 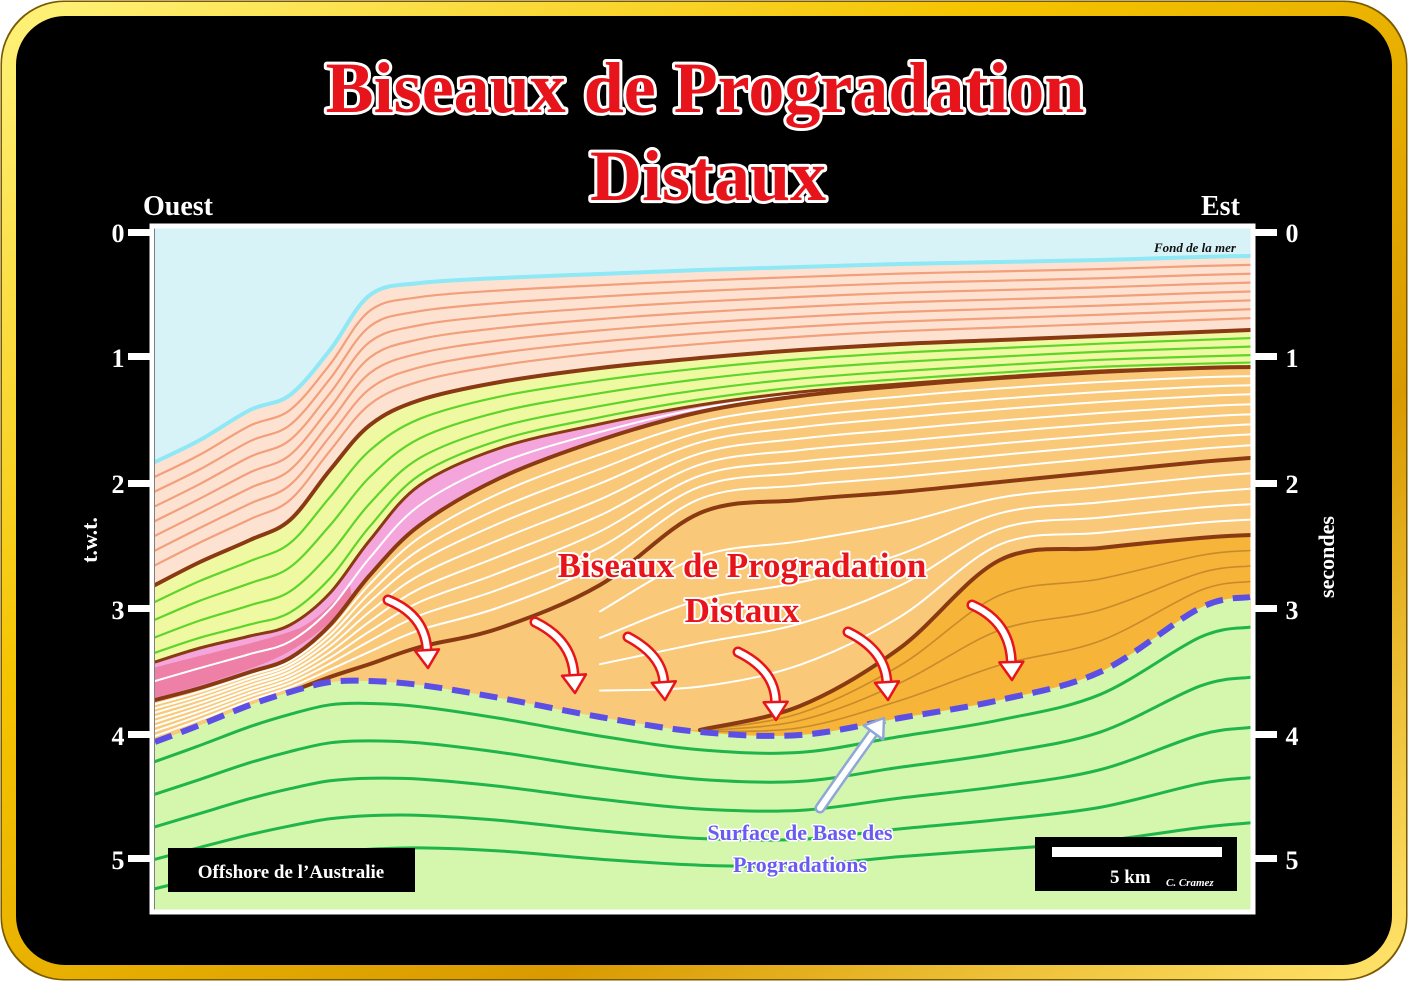 I want to click on downlap-arrow-4-head, so click(x=775, y=711).